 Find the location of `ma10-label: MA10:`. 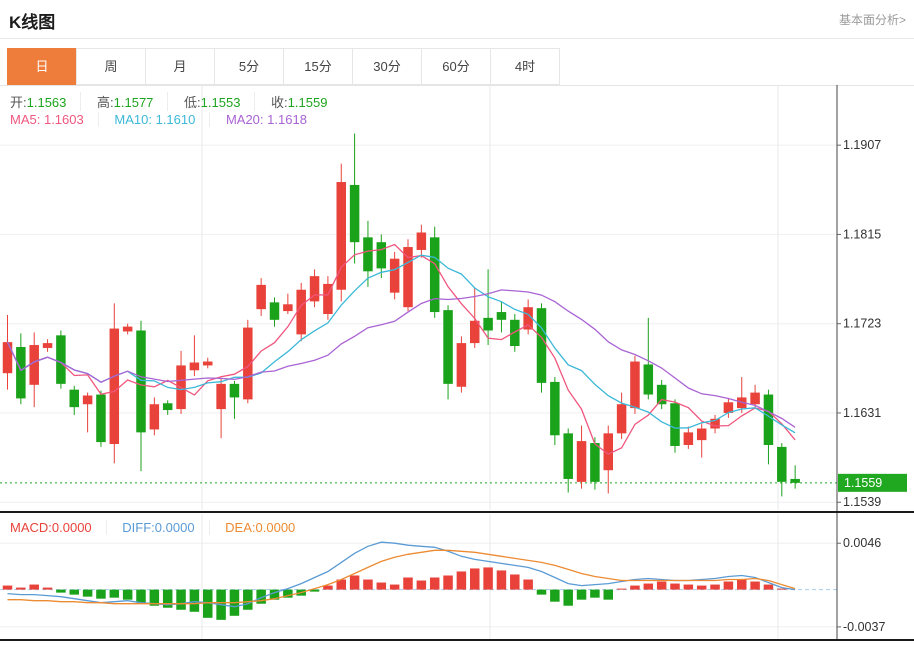

ma10-label: MA10: is located at coordinates (133, 119).